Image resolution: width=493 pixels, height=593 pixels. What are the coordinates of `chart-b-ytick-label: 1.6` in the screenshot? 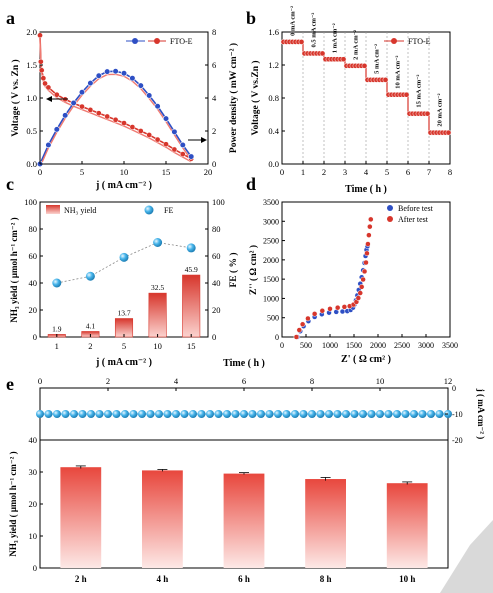 It's located at (273, 32).